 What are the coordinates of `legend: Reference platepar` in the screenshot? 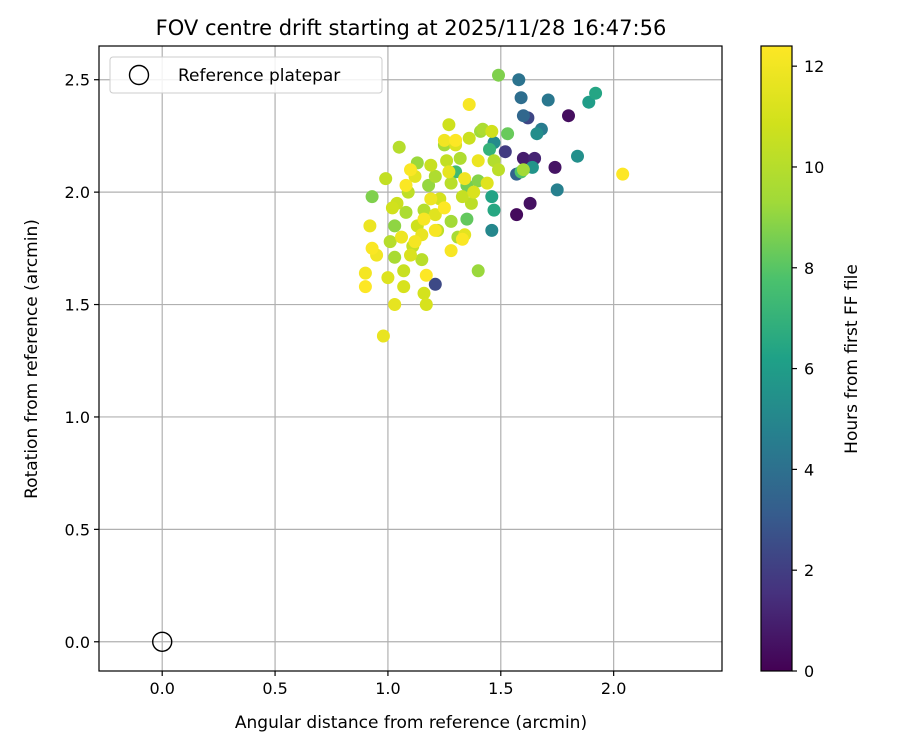 It's located at (246, 75).